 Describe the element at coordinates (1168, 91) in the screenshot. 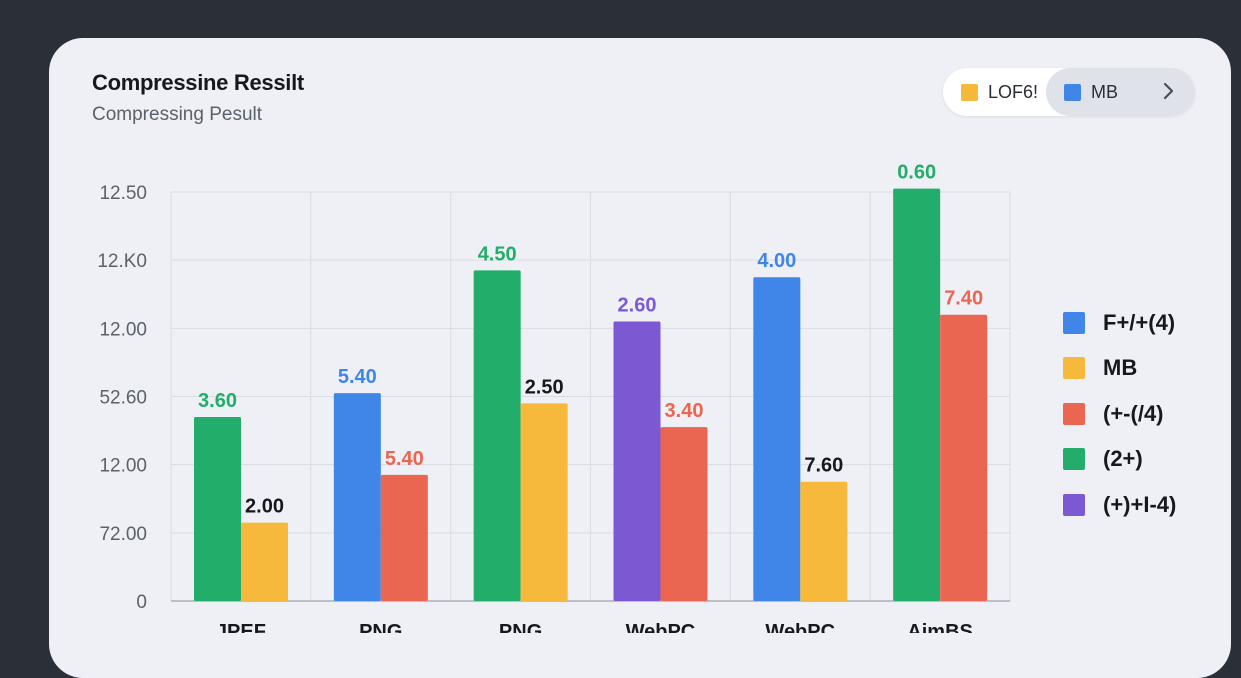

I see `chevron-right-icon` at that location.